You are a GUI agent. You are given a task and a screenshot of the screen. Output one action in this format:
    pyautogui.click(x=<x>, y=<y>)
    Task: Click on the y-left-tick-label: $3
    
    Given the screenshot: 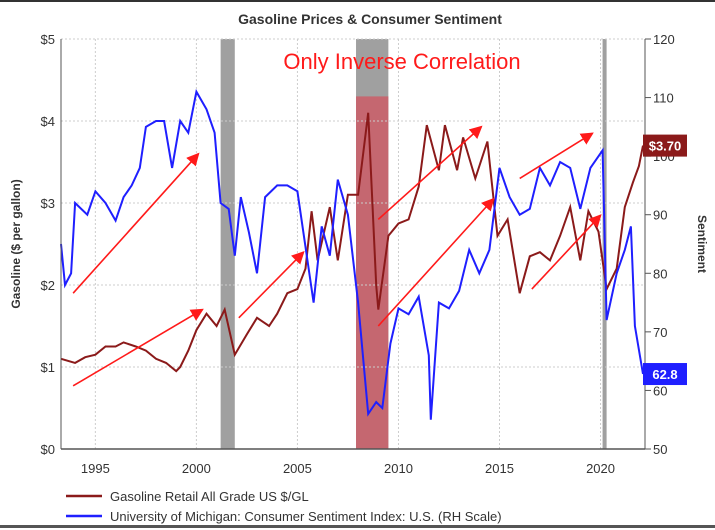 What is the action you would take?
    pyautogui.click(x=48, y=203)
    